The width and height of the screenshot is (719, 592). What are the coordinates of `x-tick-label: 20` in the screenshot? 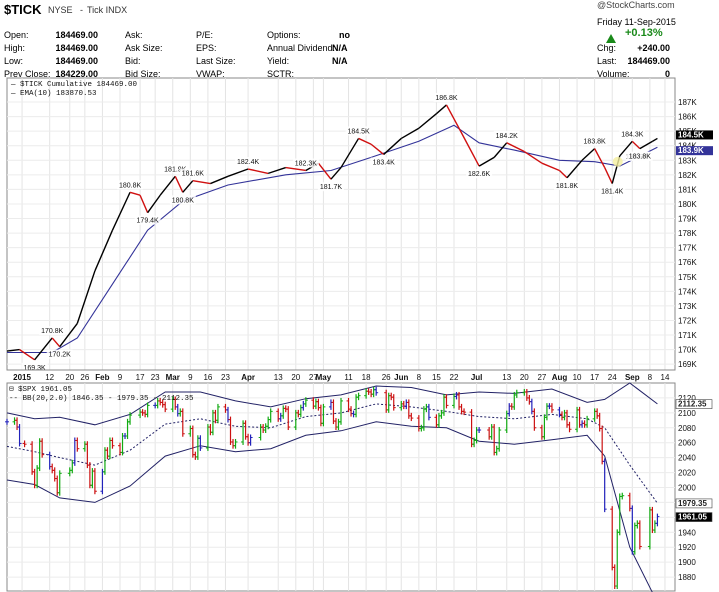 It's located at (295, 377).